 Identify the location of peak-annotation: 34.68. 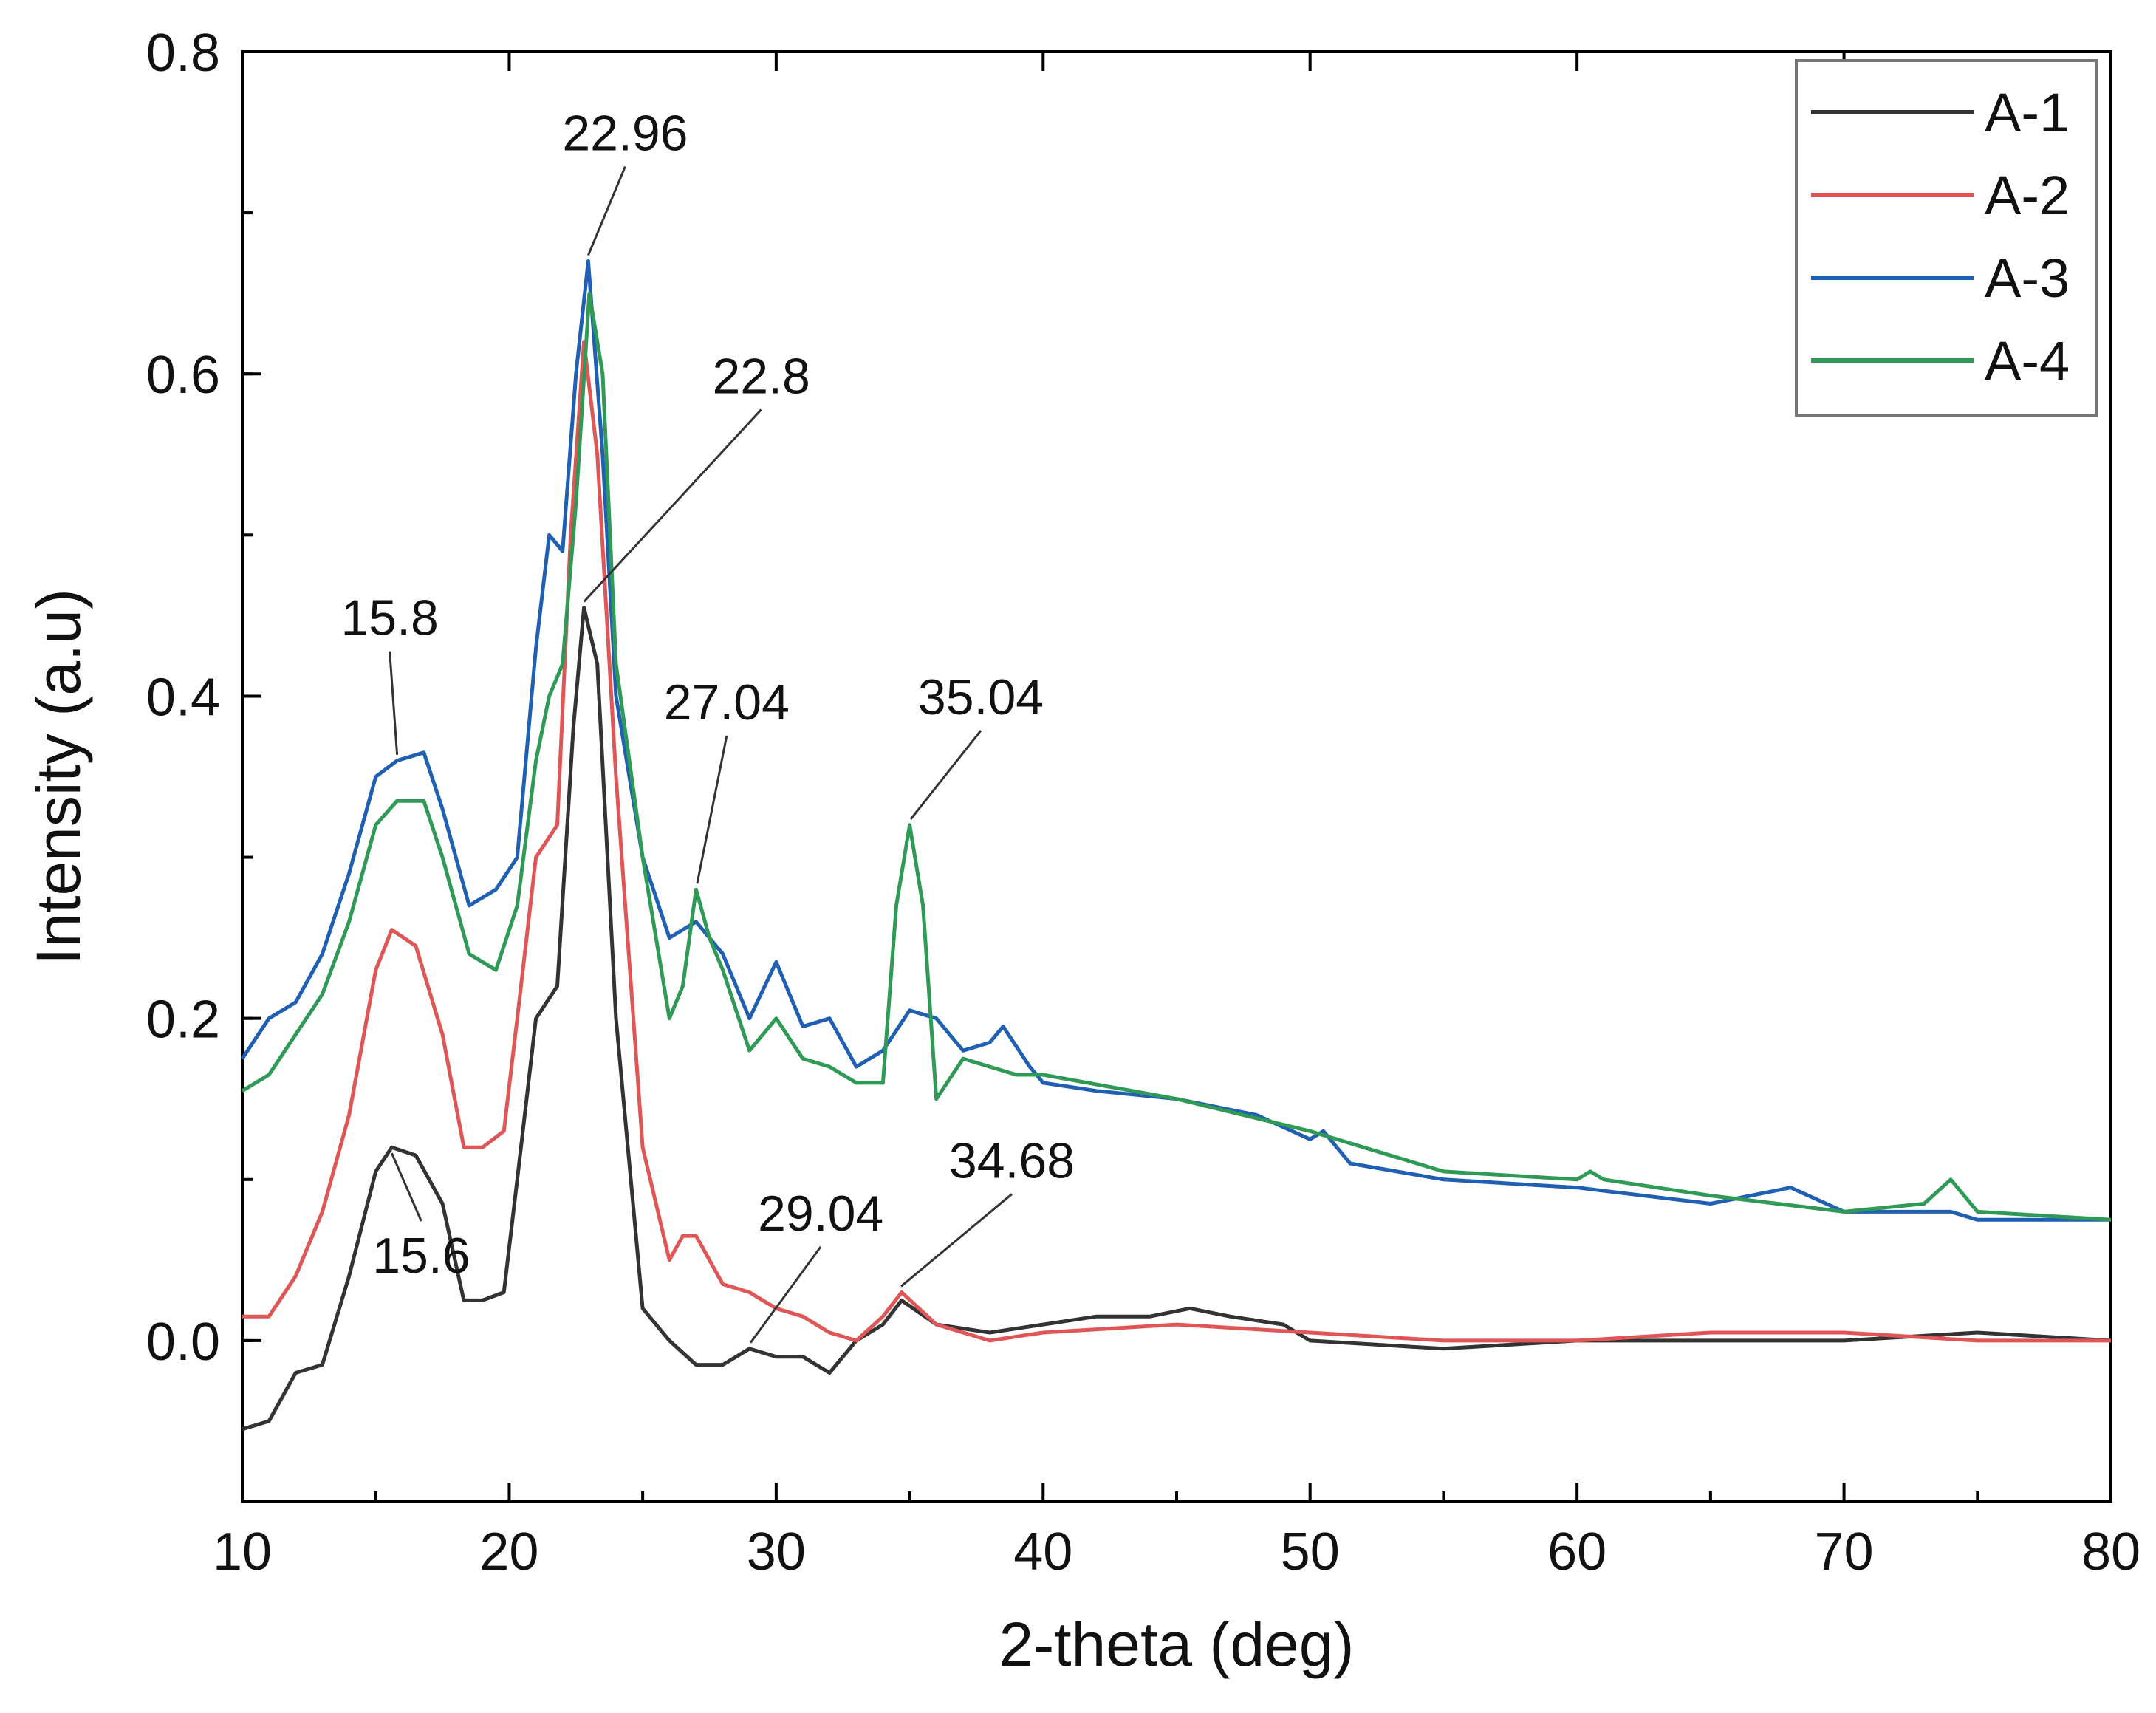
(1012, 1160).